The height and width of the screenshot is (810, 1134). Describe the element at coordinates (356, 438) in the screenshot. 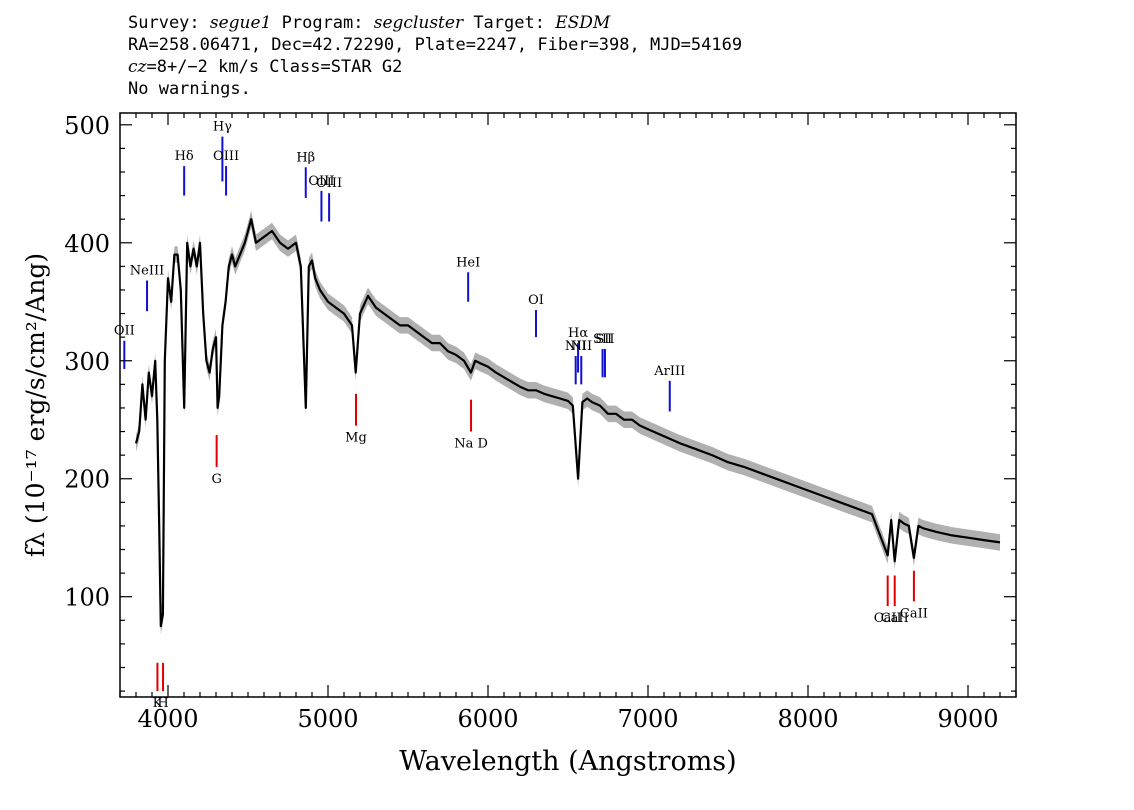

I see `marker-label: Mg` at that location.